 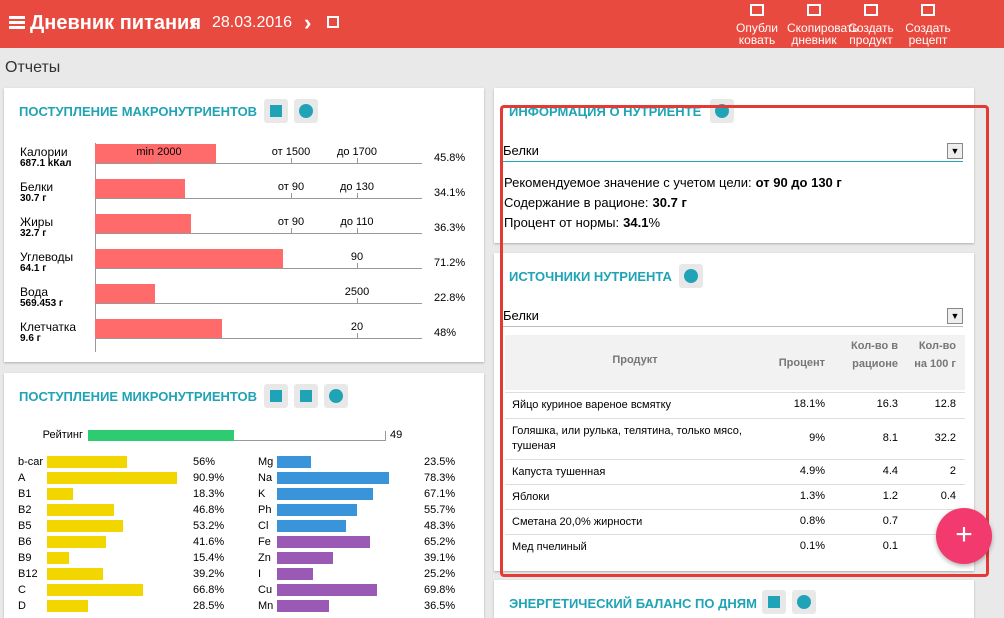 I want to click on scale-label: 2500, so click(x=357, y=292).